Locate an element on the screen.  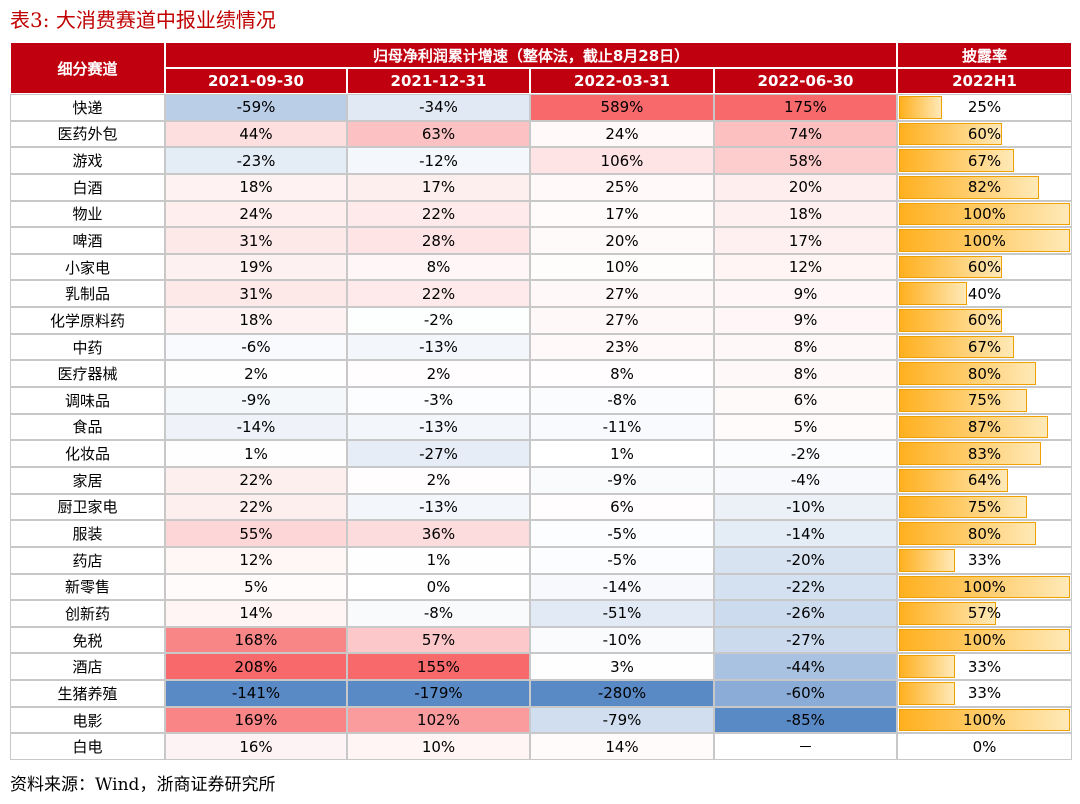
growth-cell: 17% is located at coordinates (438, 187).